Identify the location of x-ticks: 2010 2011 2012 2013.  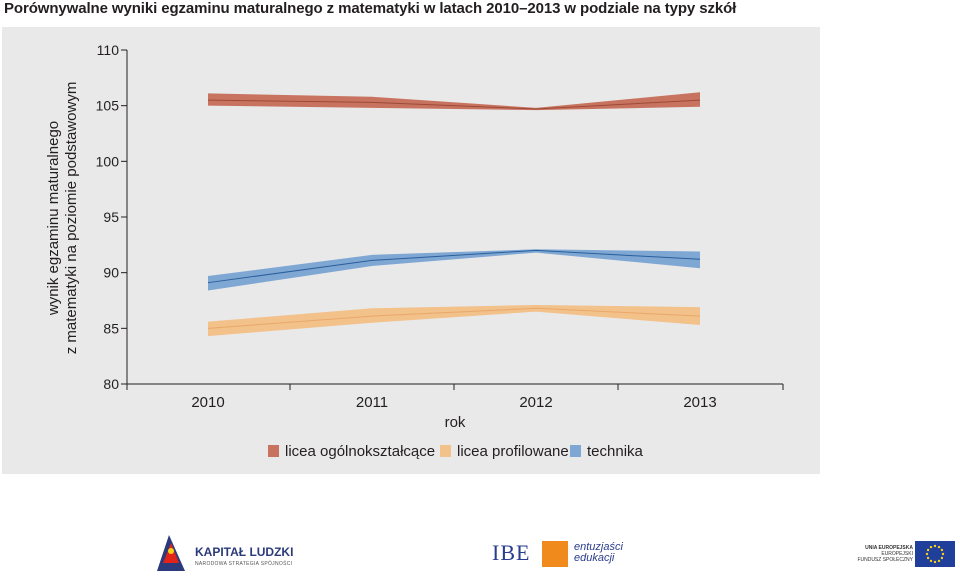
(455, 397).